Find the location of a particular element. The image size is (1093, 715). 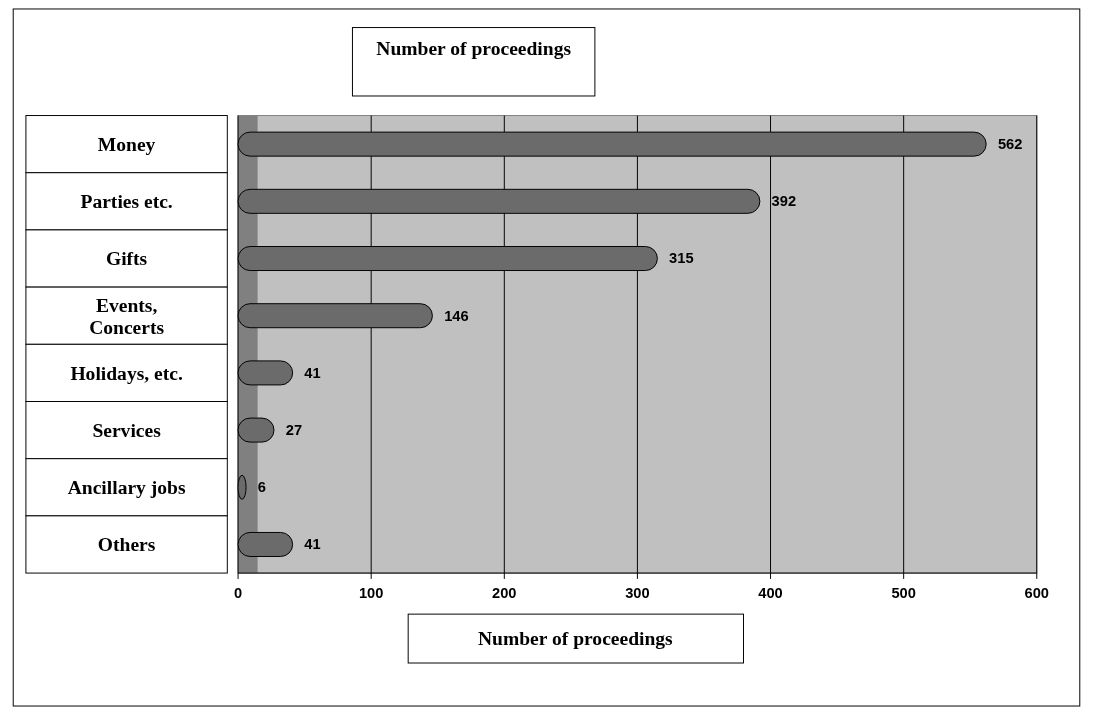

y-tick-label: Gifts is located at coordinates (126, 259).